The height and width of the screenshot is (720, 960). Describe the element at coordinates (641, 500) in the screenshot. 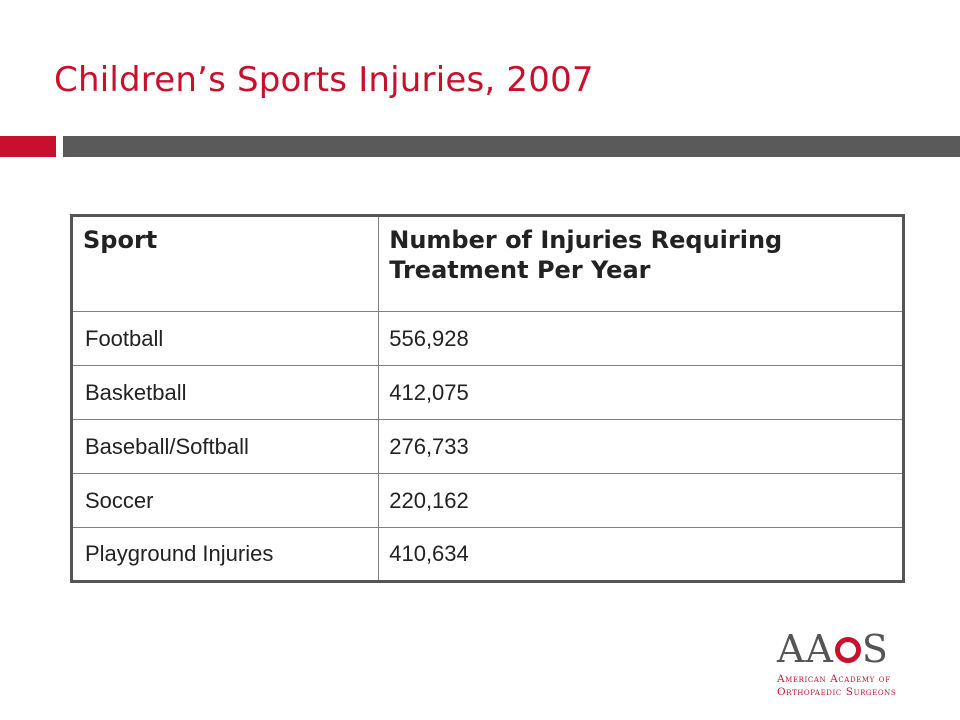

I see `injuries-cell: 220,162` at that location.